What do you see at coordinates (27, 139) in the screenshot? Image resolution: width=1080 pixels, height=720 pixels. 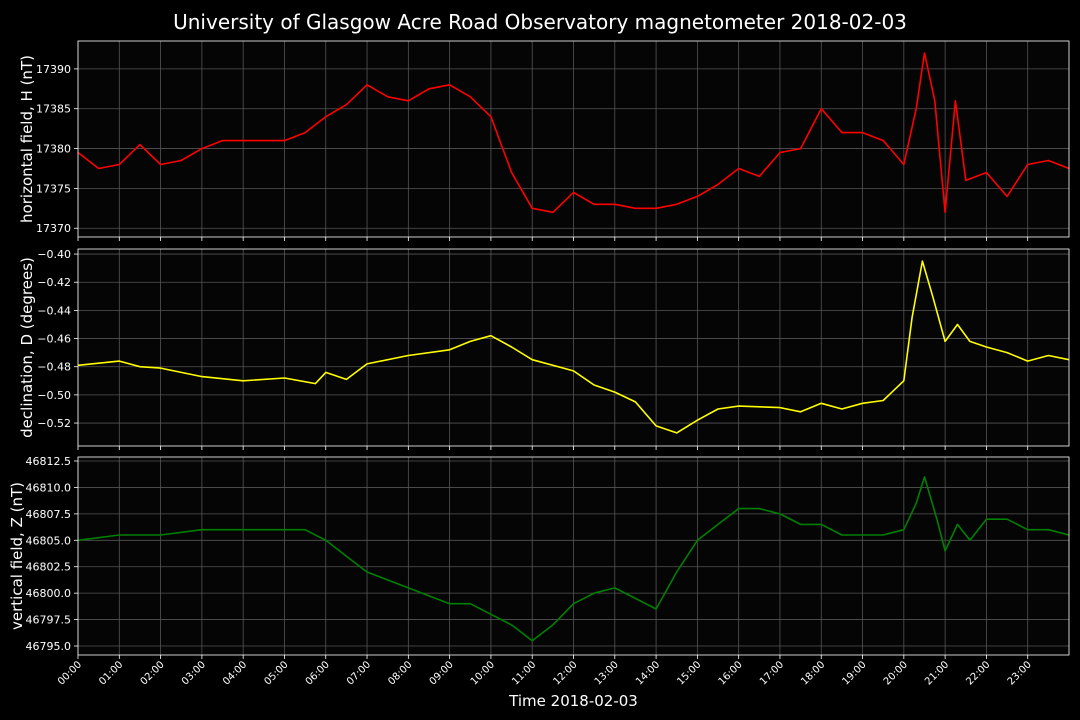 I see `y-axis-label: horizontal field, H (nT)` at bounding box center [27, 139].